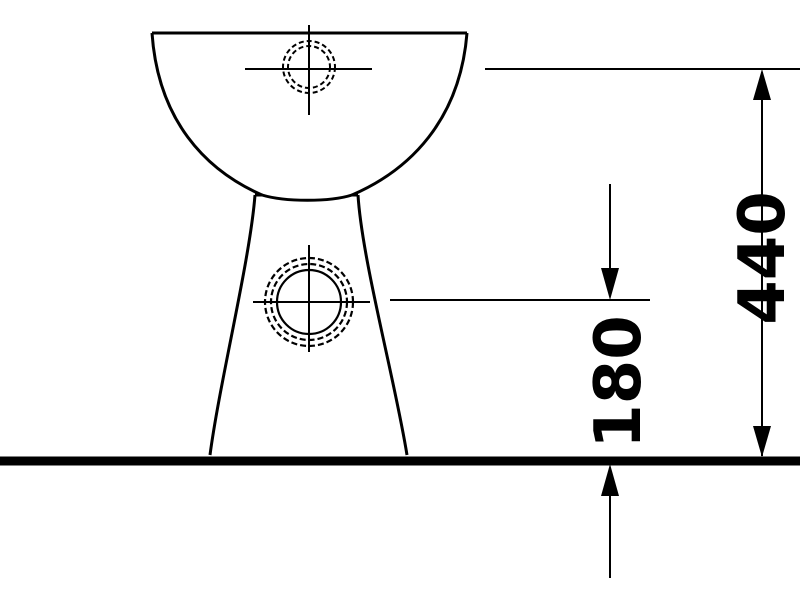 The image size is (800, 600). Describe the element at coordinates (311, 298) in the screenshot. I see `outlet-connection` at that location.